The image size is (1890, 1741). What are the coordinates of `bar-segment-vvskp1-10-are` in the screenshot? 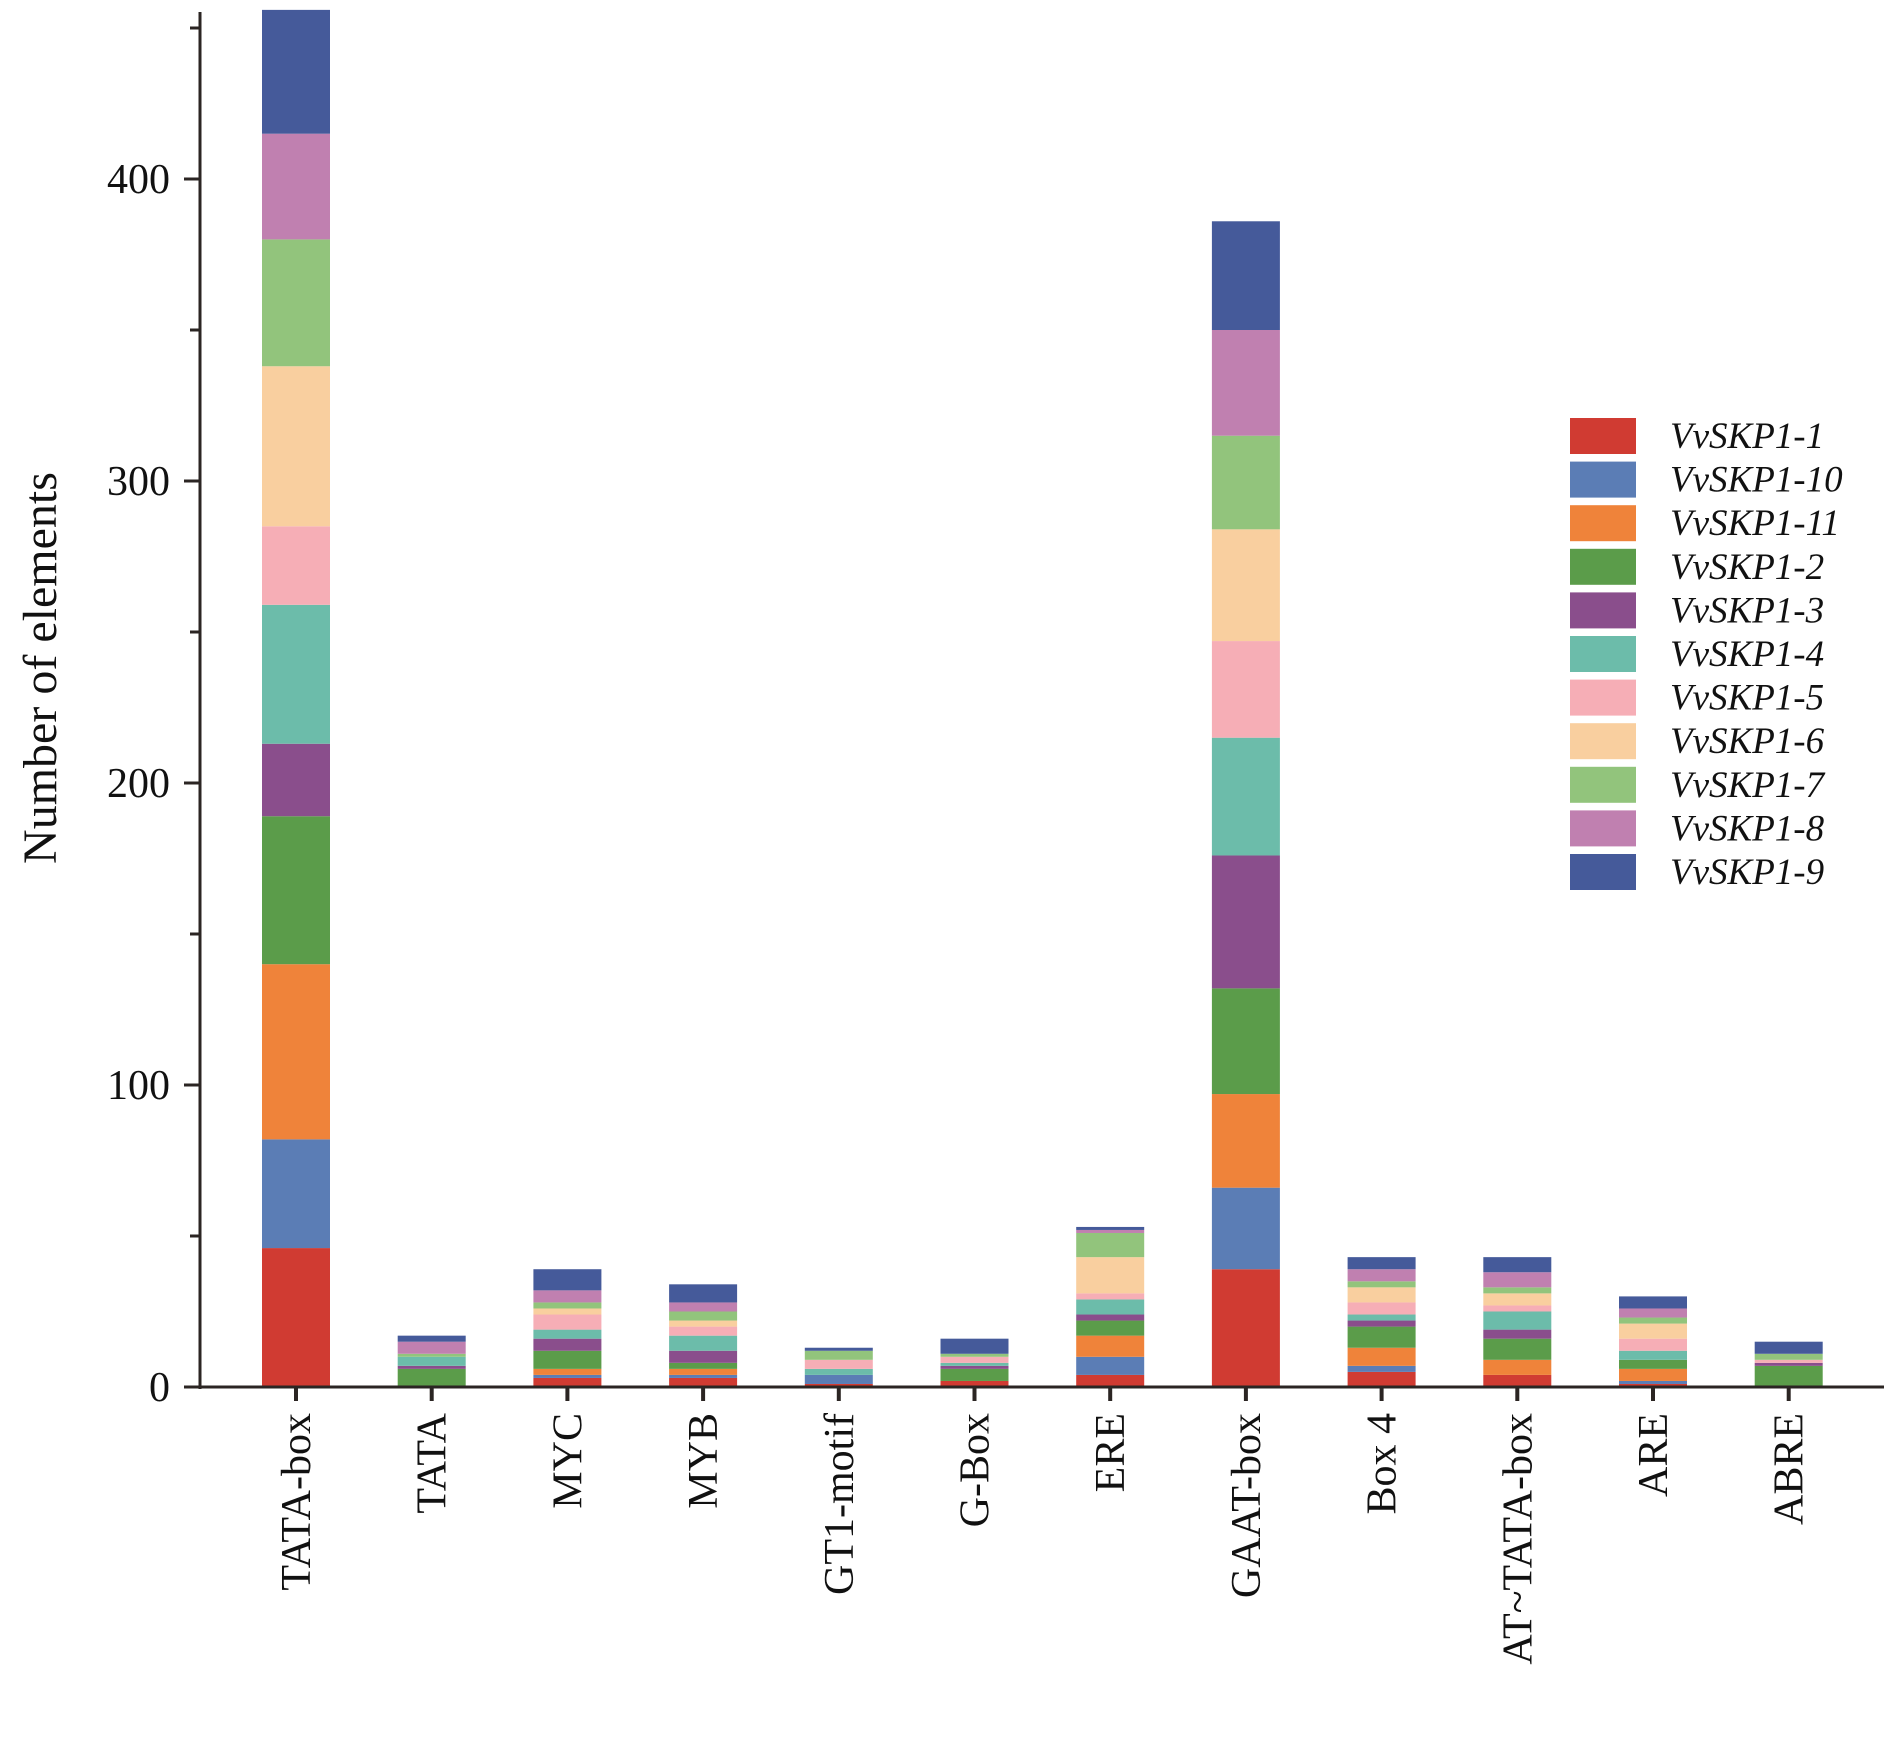 It's located at (1653, 1382).